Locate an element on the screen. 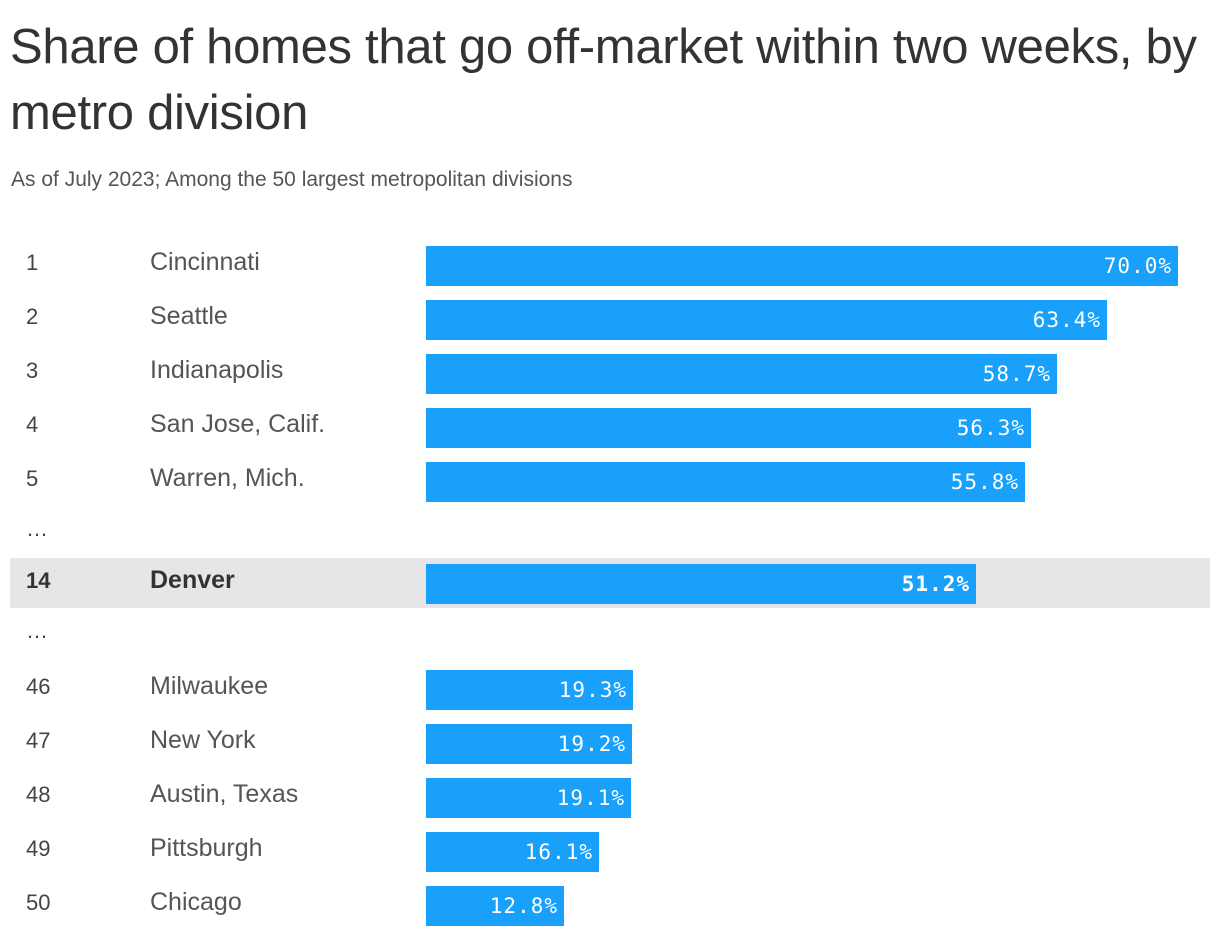 The height and width of the screenshot is (946, 1220). bar-value-label: 19.1% is located at coordinates (590, 798).